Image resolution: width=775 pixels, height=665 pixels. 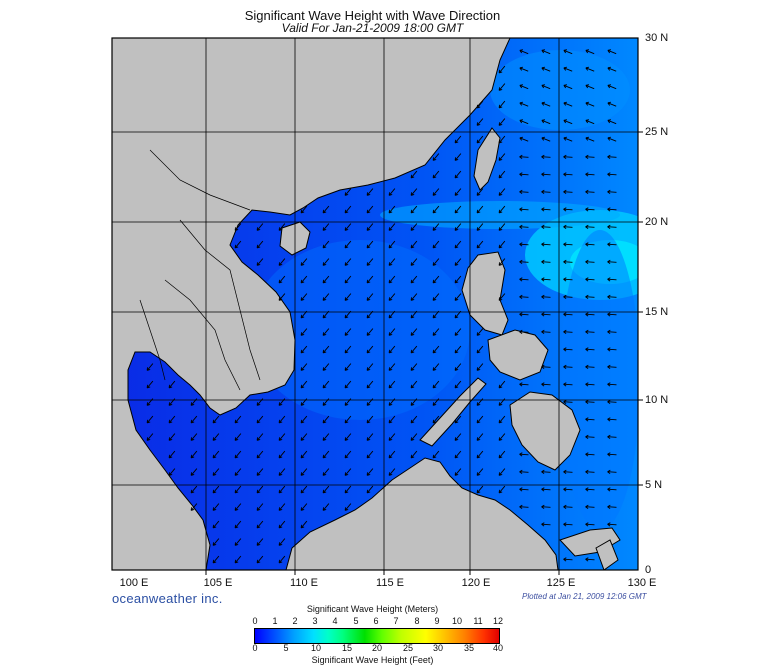 What do you see at coordinates (437, 621) in the screenshot?
I see `legend-meter-tick: 9` at bounding box center [437, 621].